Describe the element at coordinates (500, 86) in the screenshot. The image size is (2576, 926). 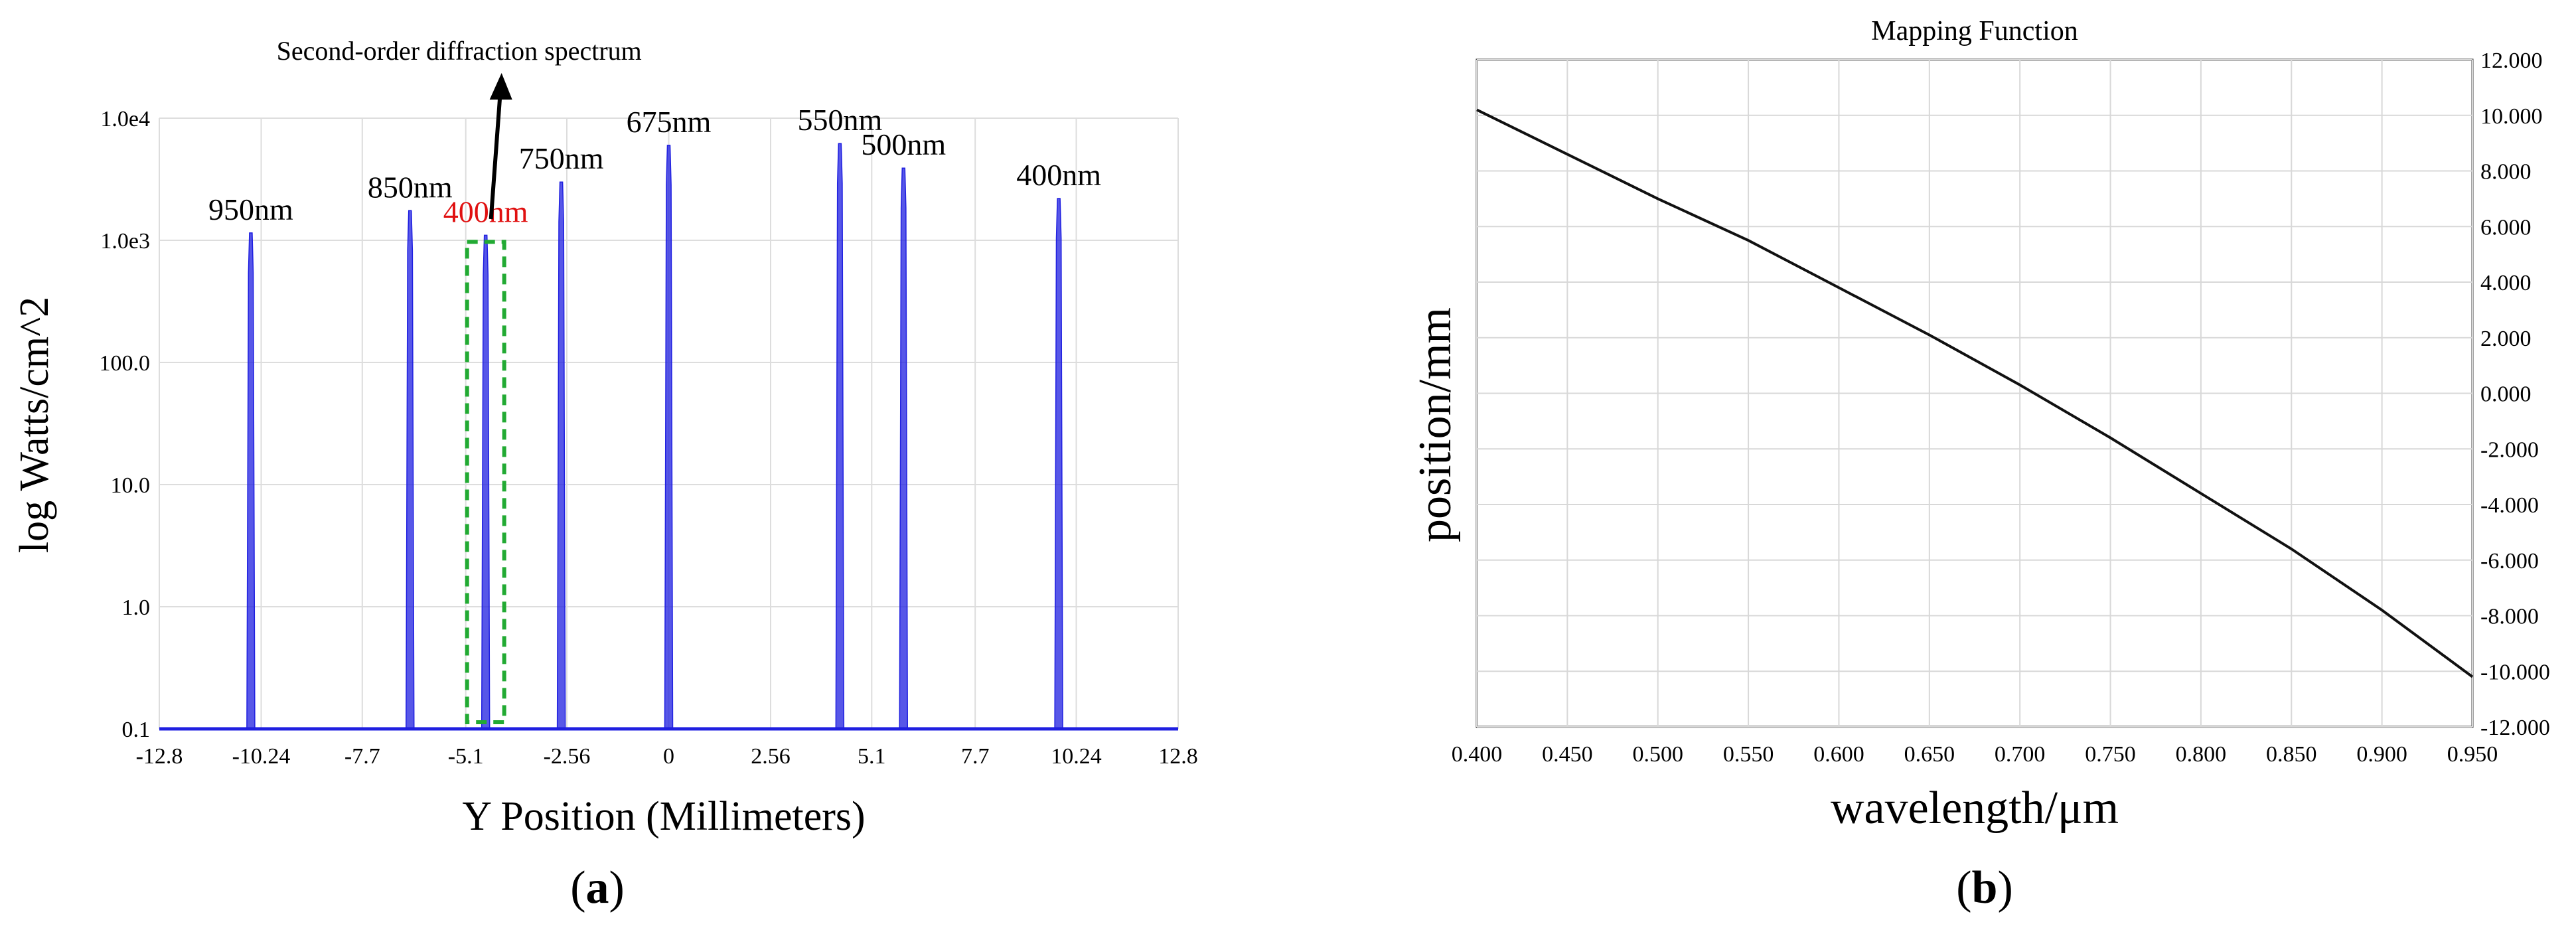
I see `annotation-arrowhead-a` at that location.